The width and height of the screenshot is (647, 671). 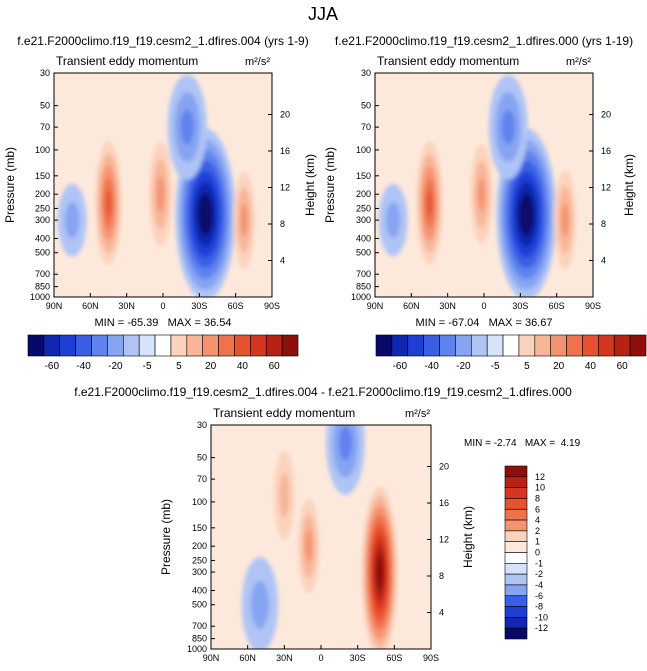 What do you see at coordinates (199, 306) in the screenshot?
I see `x-tick-label: 30S` at bounding box center [199, 306].